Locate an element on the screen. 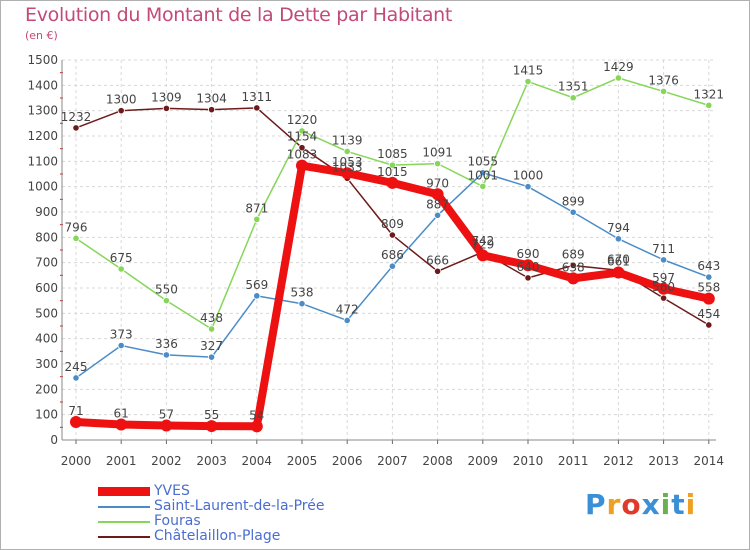  legend-swatch-fouras is located at coordinates (124, 522).